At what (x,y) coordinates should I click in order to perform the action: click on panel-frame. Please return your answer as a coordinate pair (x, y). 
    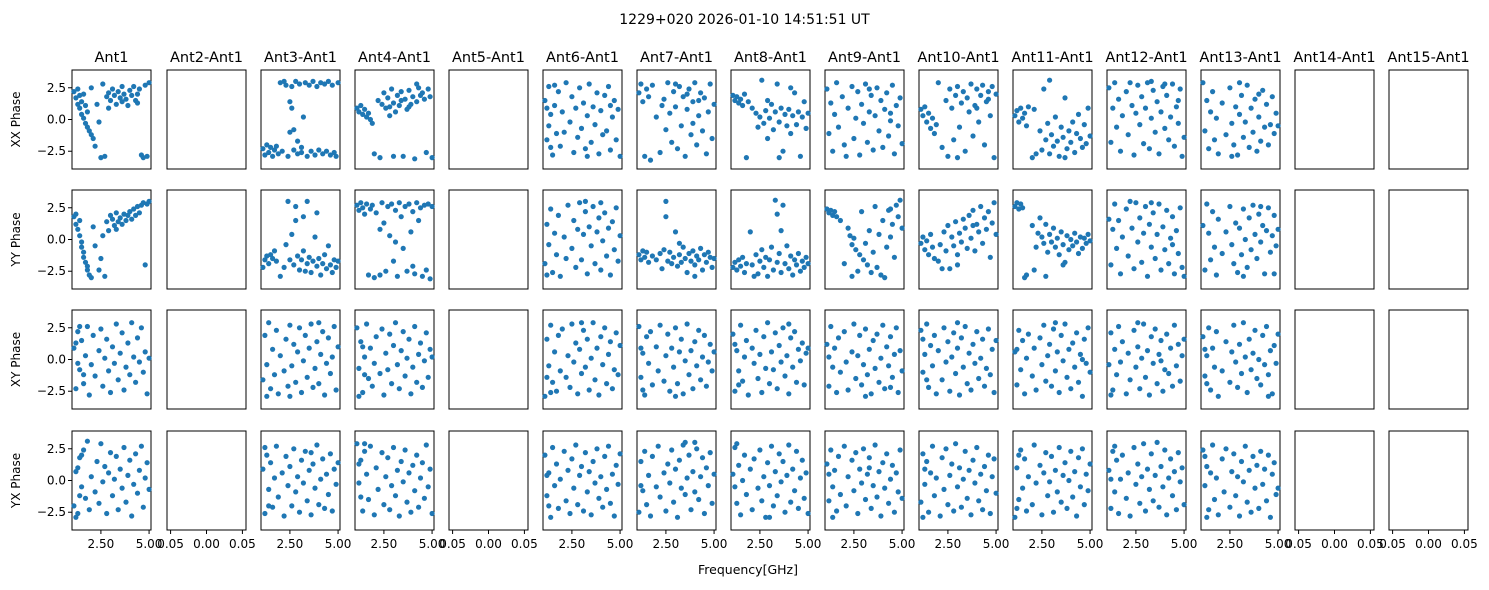
    Looking at the image, I should click on (1334, 119).